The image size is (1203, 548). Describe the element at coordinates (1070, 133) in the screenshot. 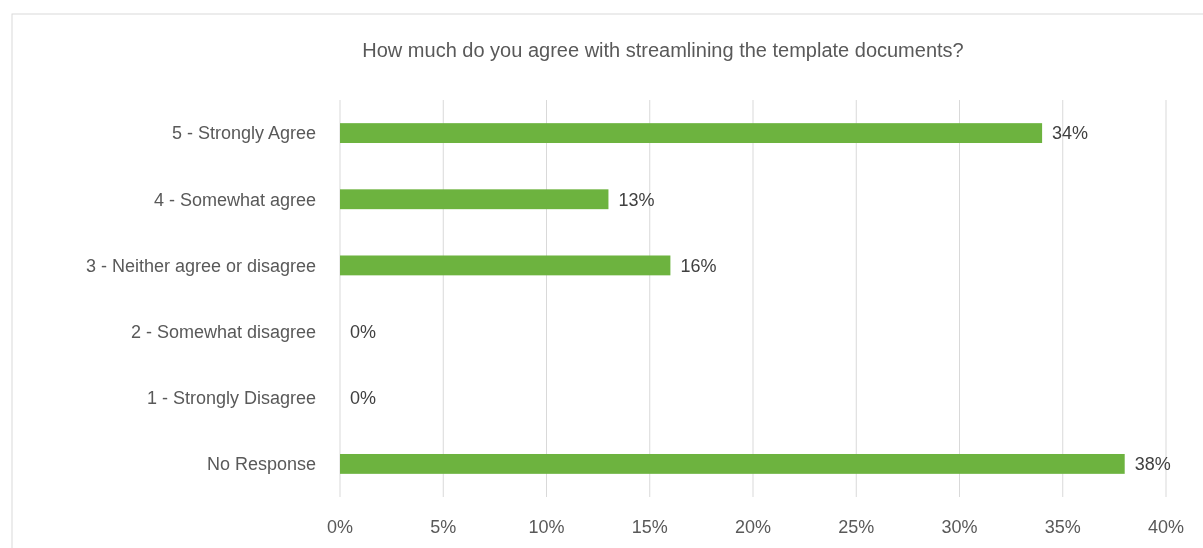

I see `data-label: 34%` at that location.